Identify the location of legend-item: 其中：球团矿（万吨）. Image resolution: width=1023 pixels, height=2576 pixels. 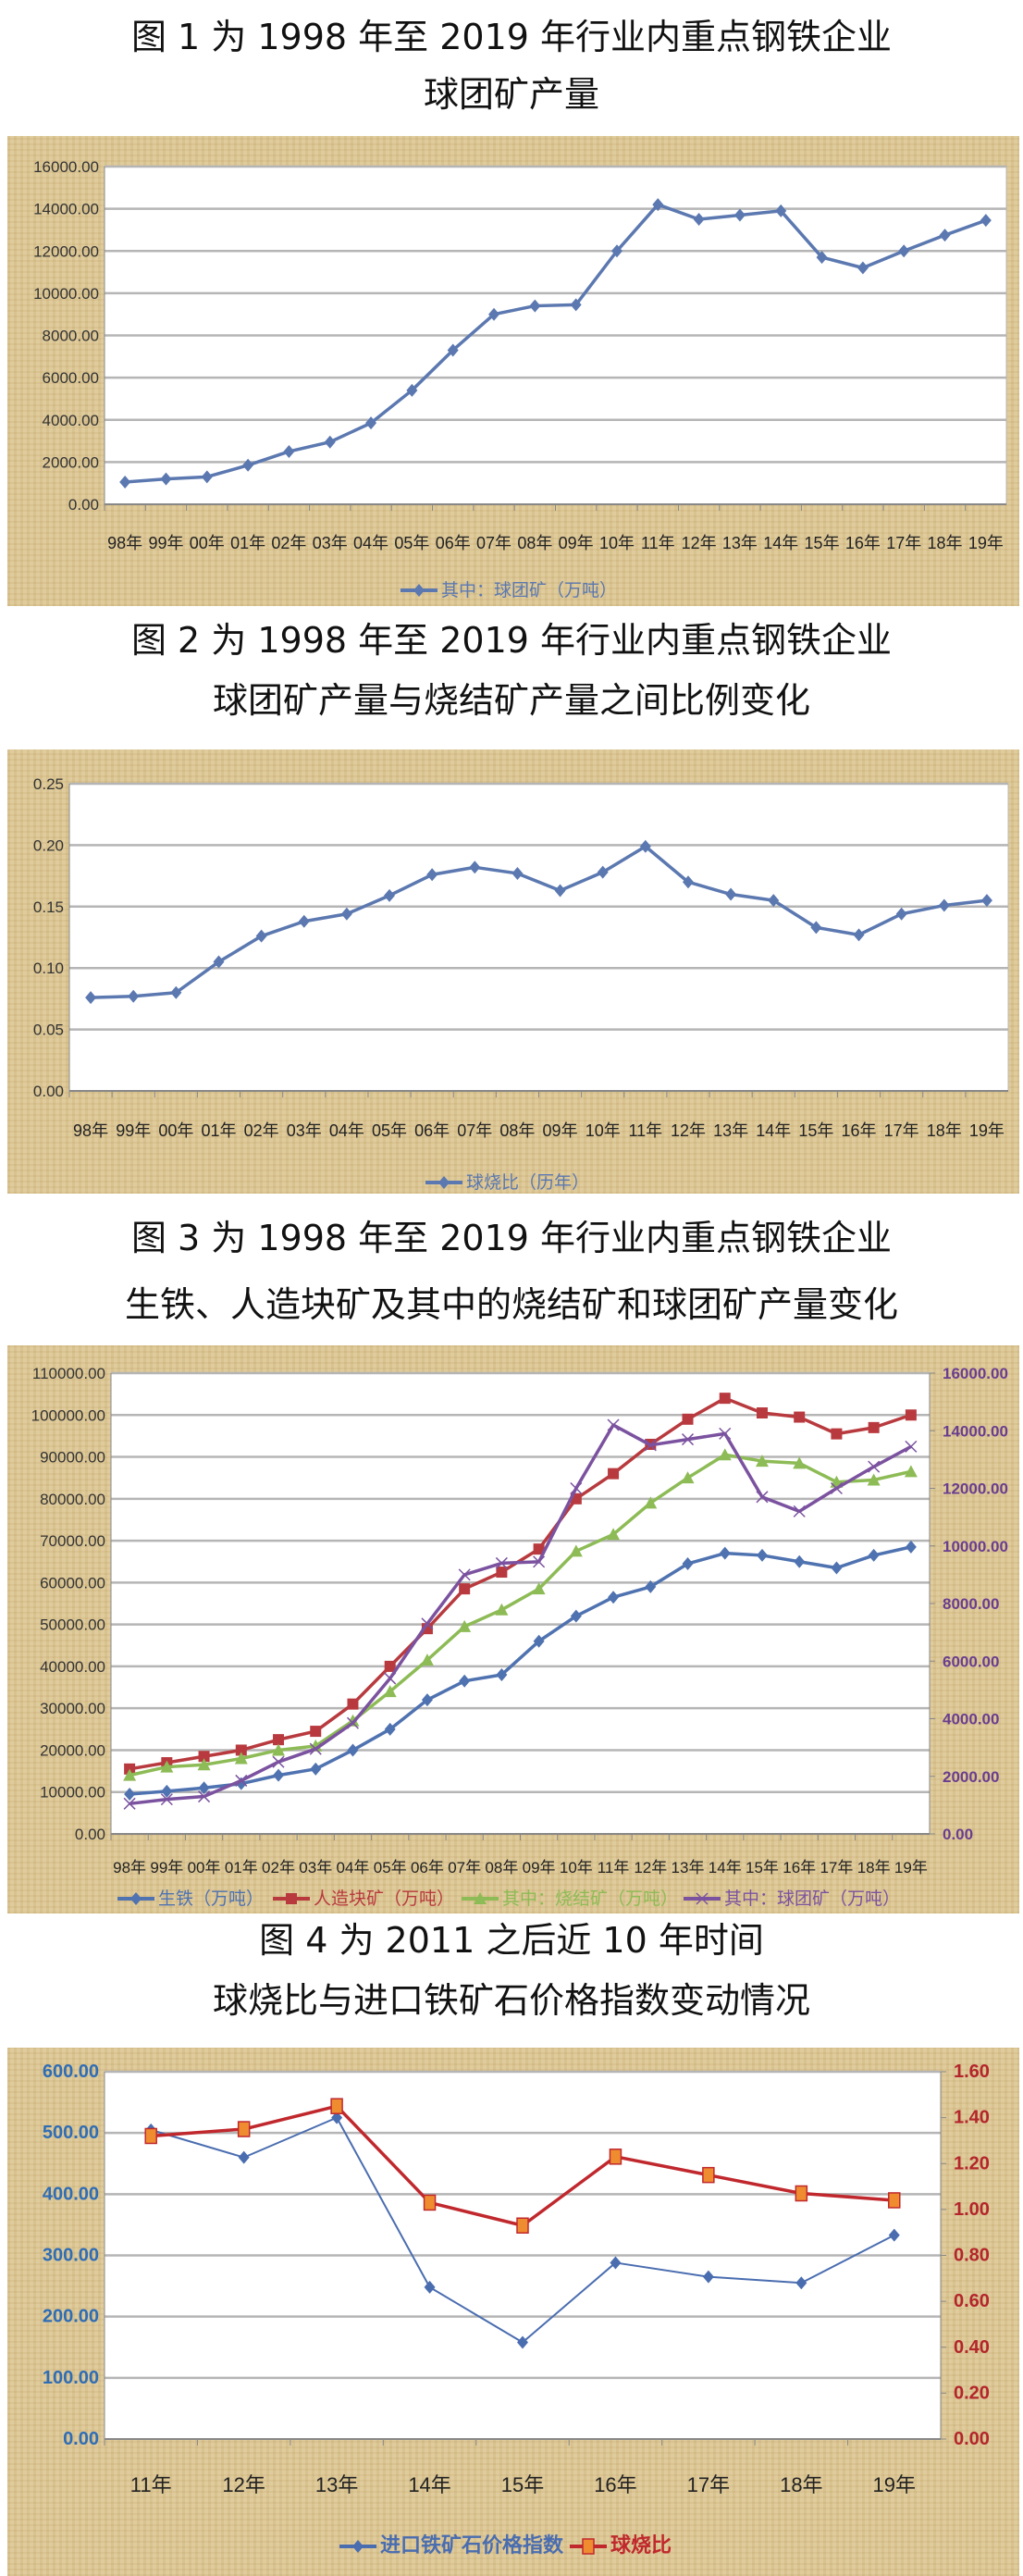
(792, 1899).